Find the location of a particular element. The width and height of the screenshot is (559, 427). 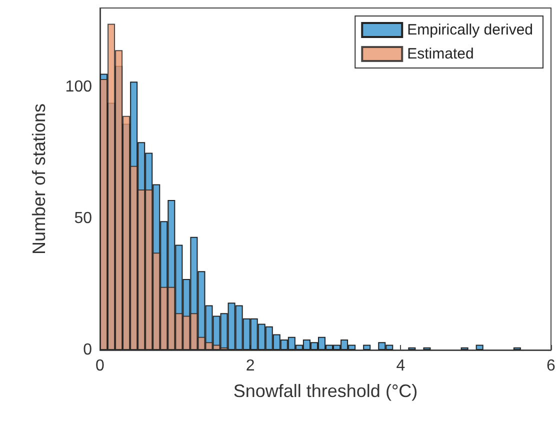

y-tick-label: 50 is located at coordinates (83, 218).